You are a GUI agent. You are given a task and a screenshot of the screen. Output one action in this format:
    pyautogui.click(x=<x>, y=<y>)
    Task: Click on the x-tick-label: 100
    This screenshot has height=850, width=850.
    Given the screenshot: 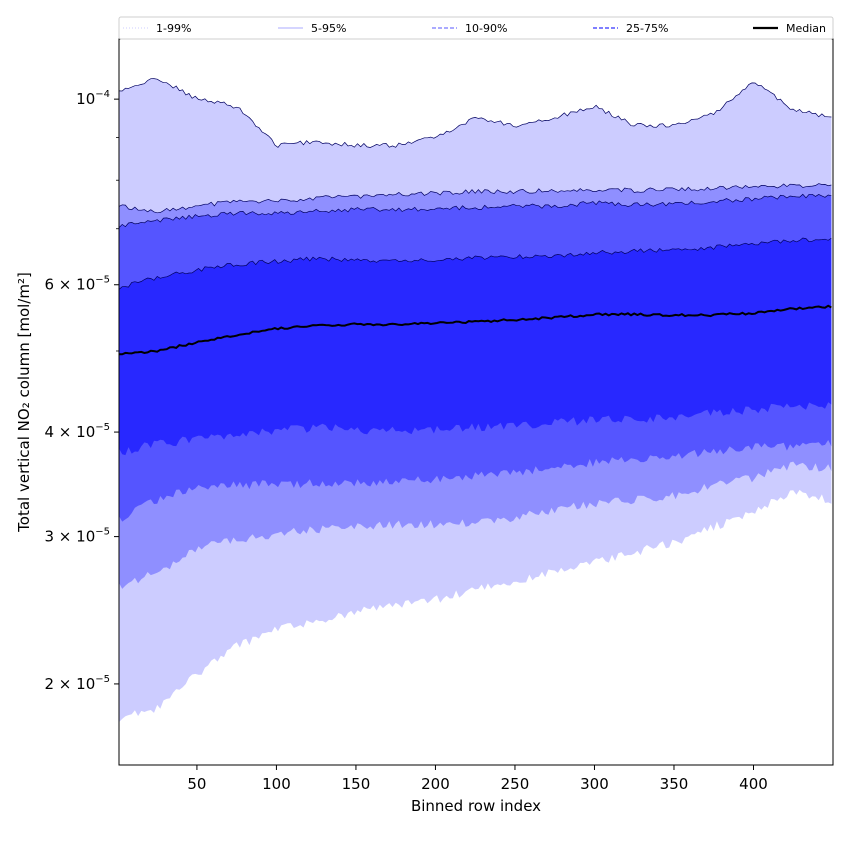 What is the action you would take?
    pyautogui.click(x=276, y=784)
    